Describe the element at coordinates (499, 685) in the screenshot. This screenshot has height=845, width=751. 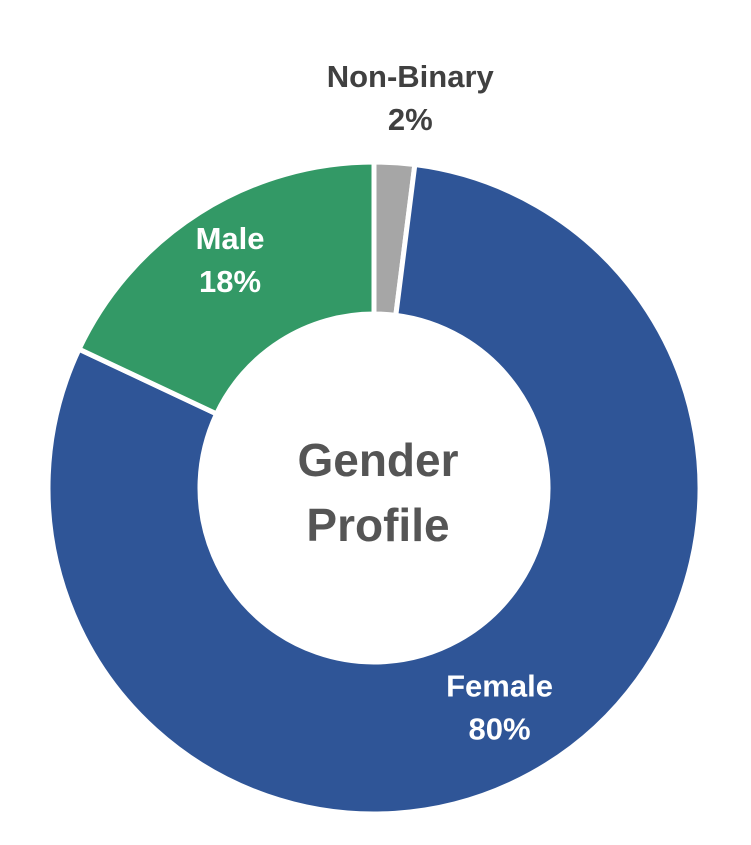
I see `slice-name-female: Female` at that location.